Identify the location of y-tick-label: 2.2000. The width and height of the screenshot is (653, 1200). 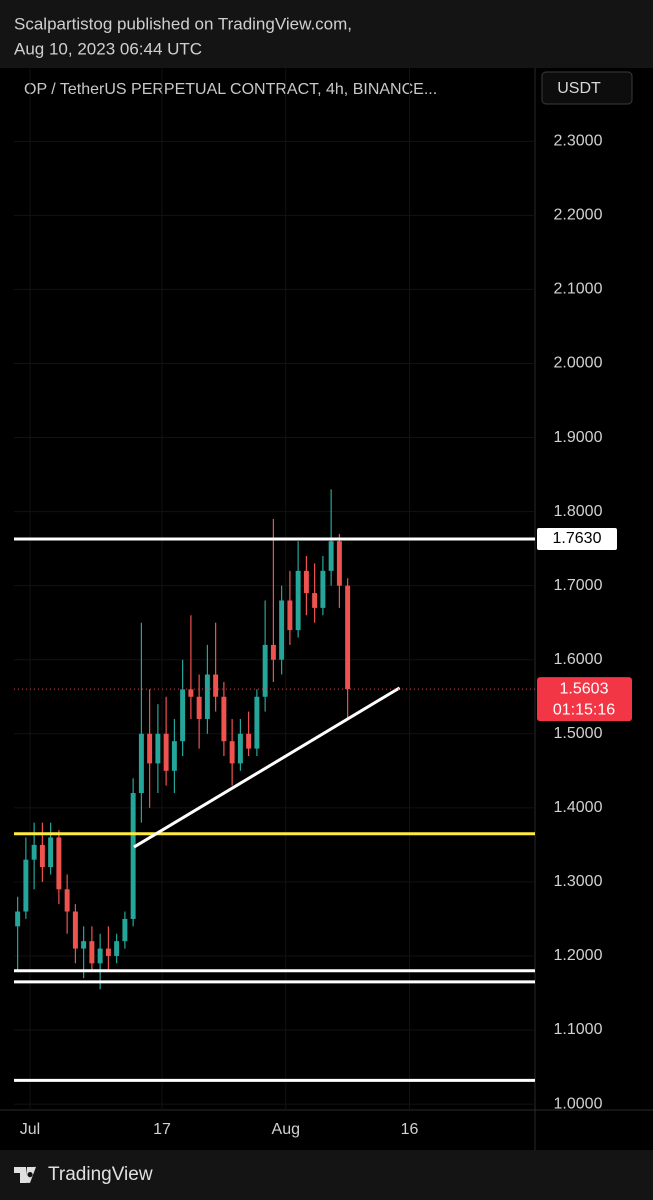
(578, 215).